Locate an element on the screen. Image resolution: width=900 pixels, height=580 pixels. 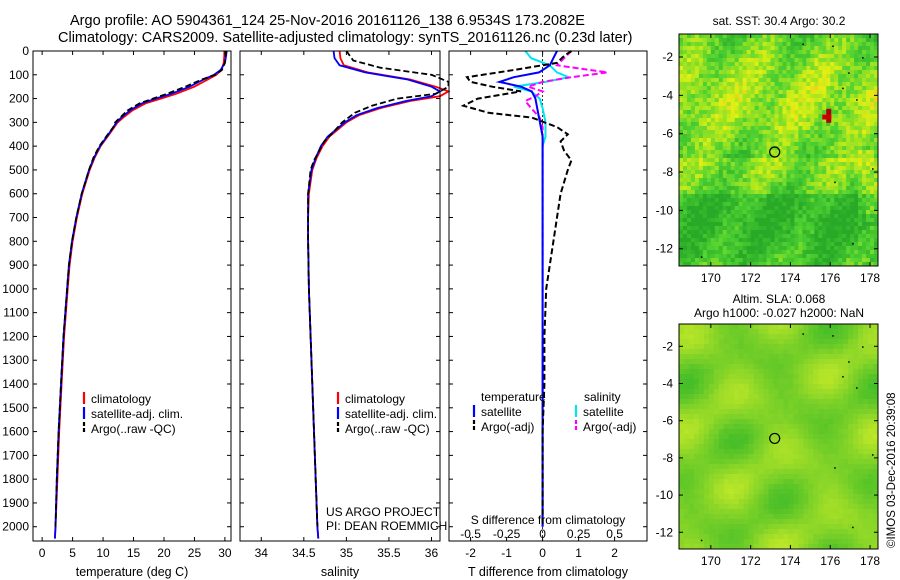
difference-salinity-argo-adj is located at coordinates (565, 288).